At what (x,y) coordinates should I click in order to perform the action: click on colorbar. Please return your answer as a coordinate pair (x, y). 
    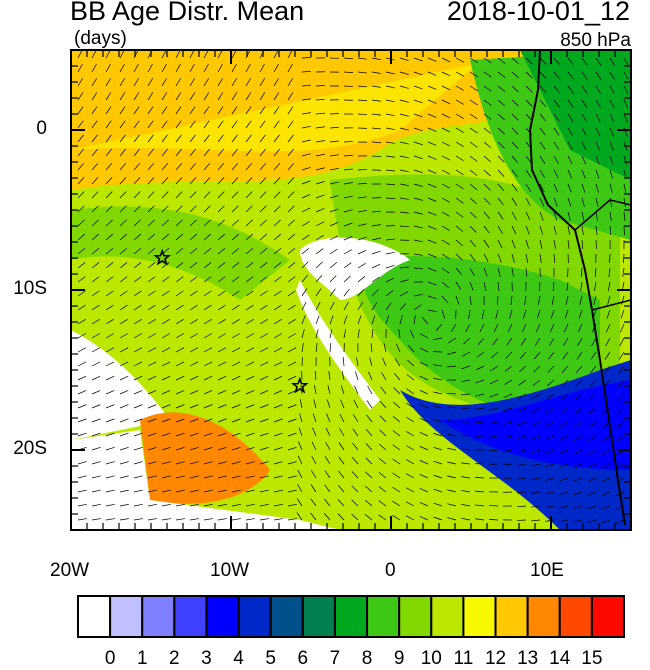
    Looking at the image, I should click on (351, 616).